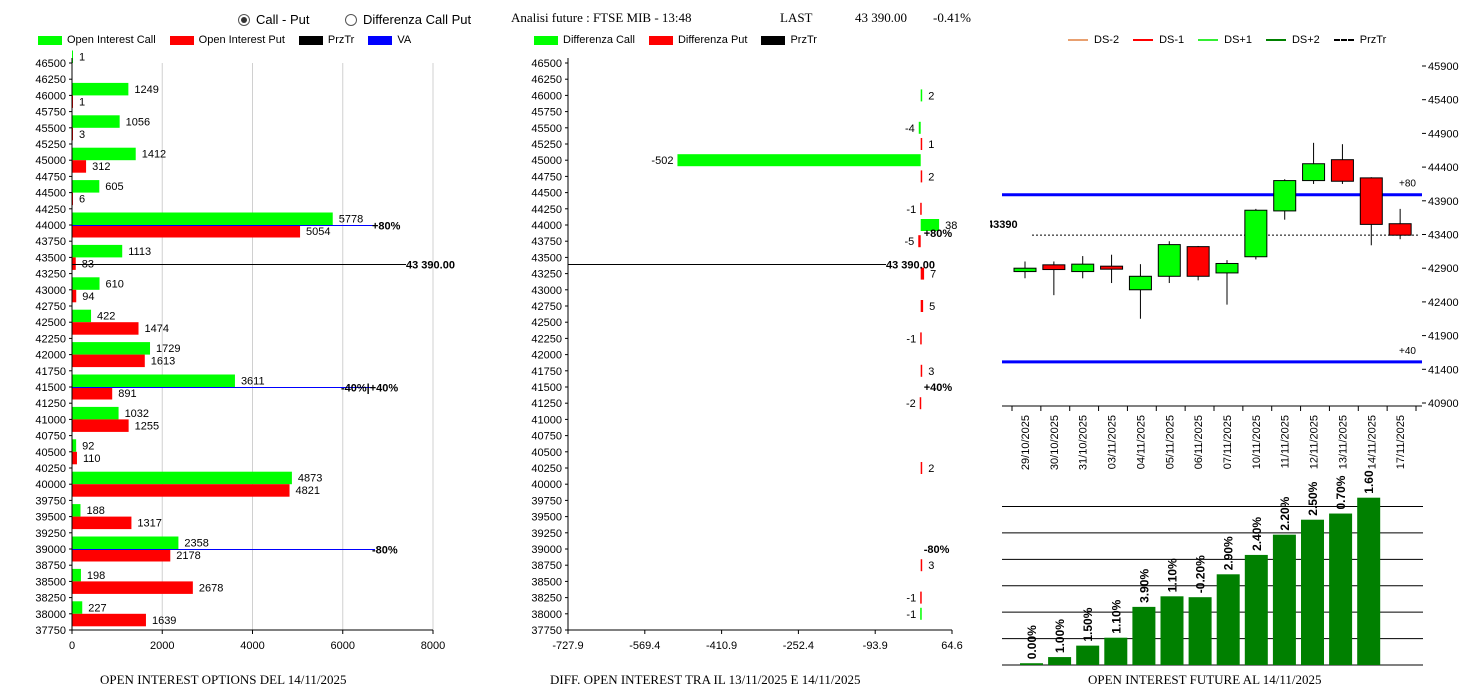 The image size is (1464, 688). I want to click on diff-put-bar-label: 2, so click(931, 469).